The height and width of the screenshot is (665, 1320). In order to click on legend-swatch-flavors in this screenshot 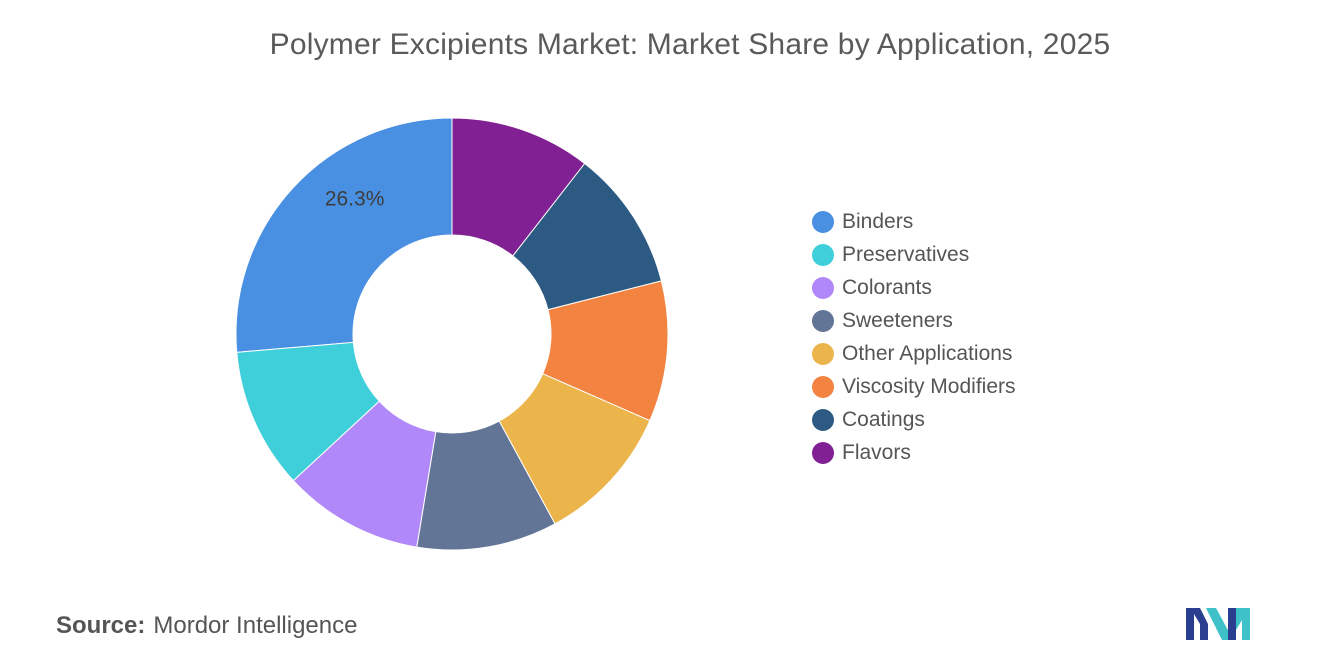, I will do `click(823, 452)`.